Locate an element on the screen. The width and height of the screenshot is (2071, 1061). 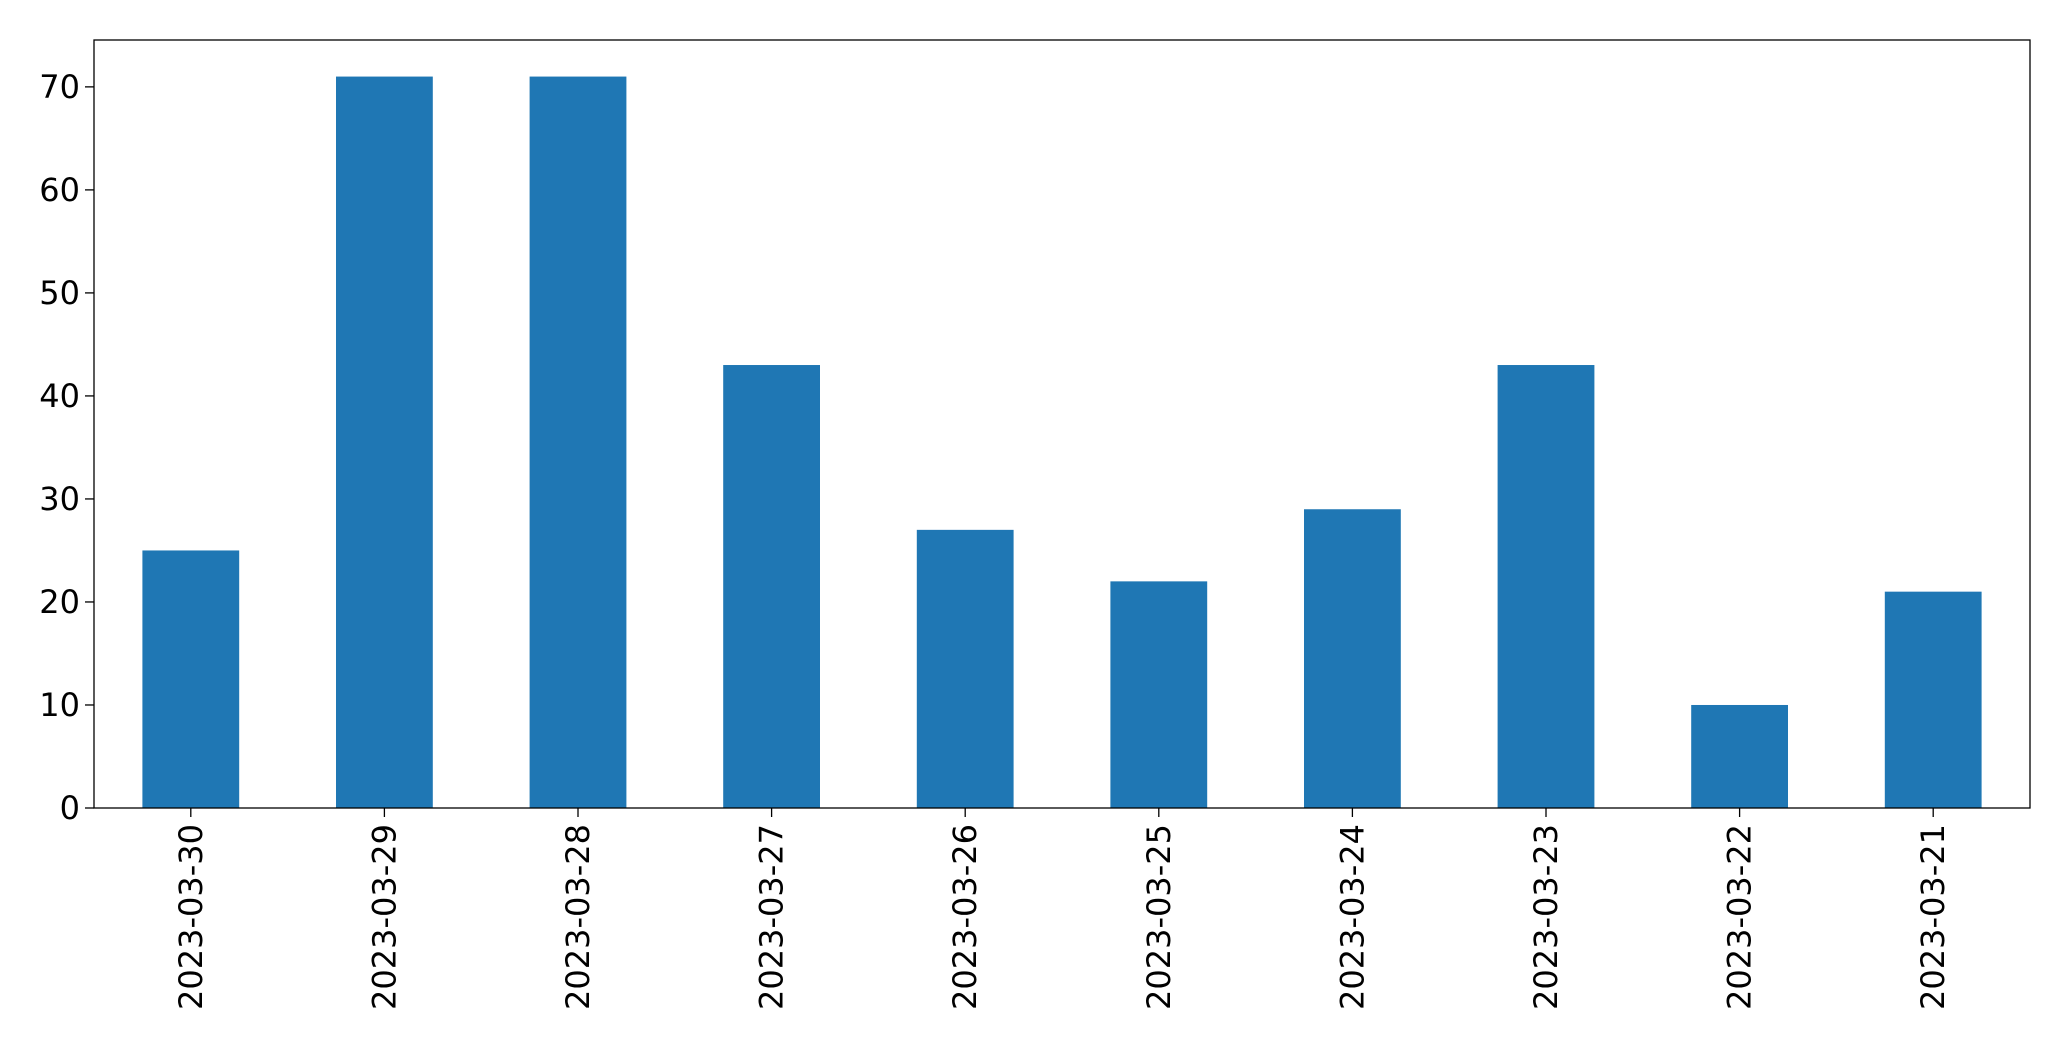
y-tick-label: 50 is located at coordinates (59, 293).